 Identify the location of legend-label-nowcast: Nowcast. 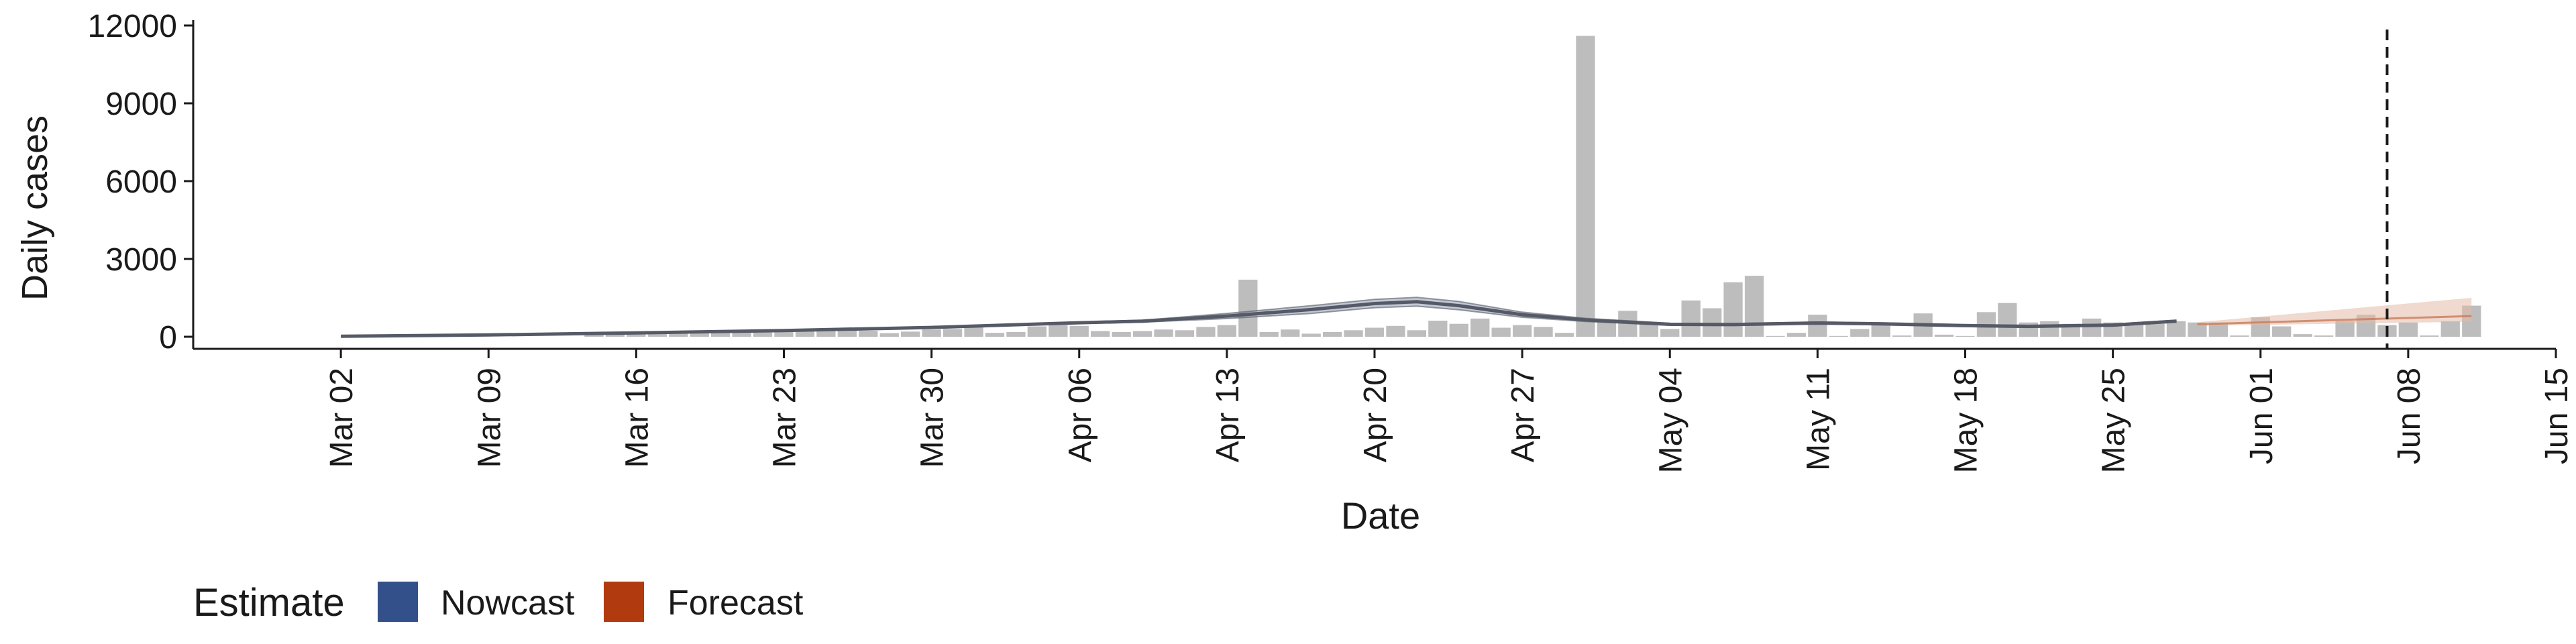
(508, 603).